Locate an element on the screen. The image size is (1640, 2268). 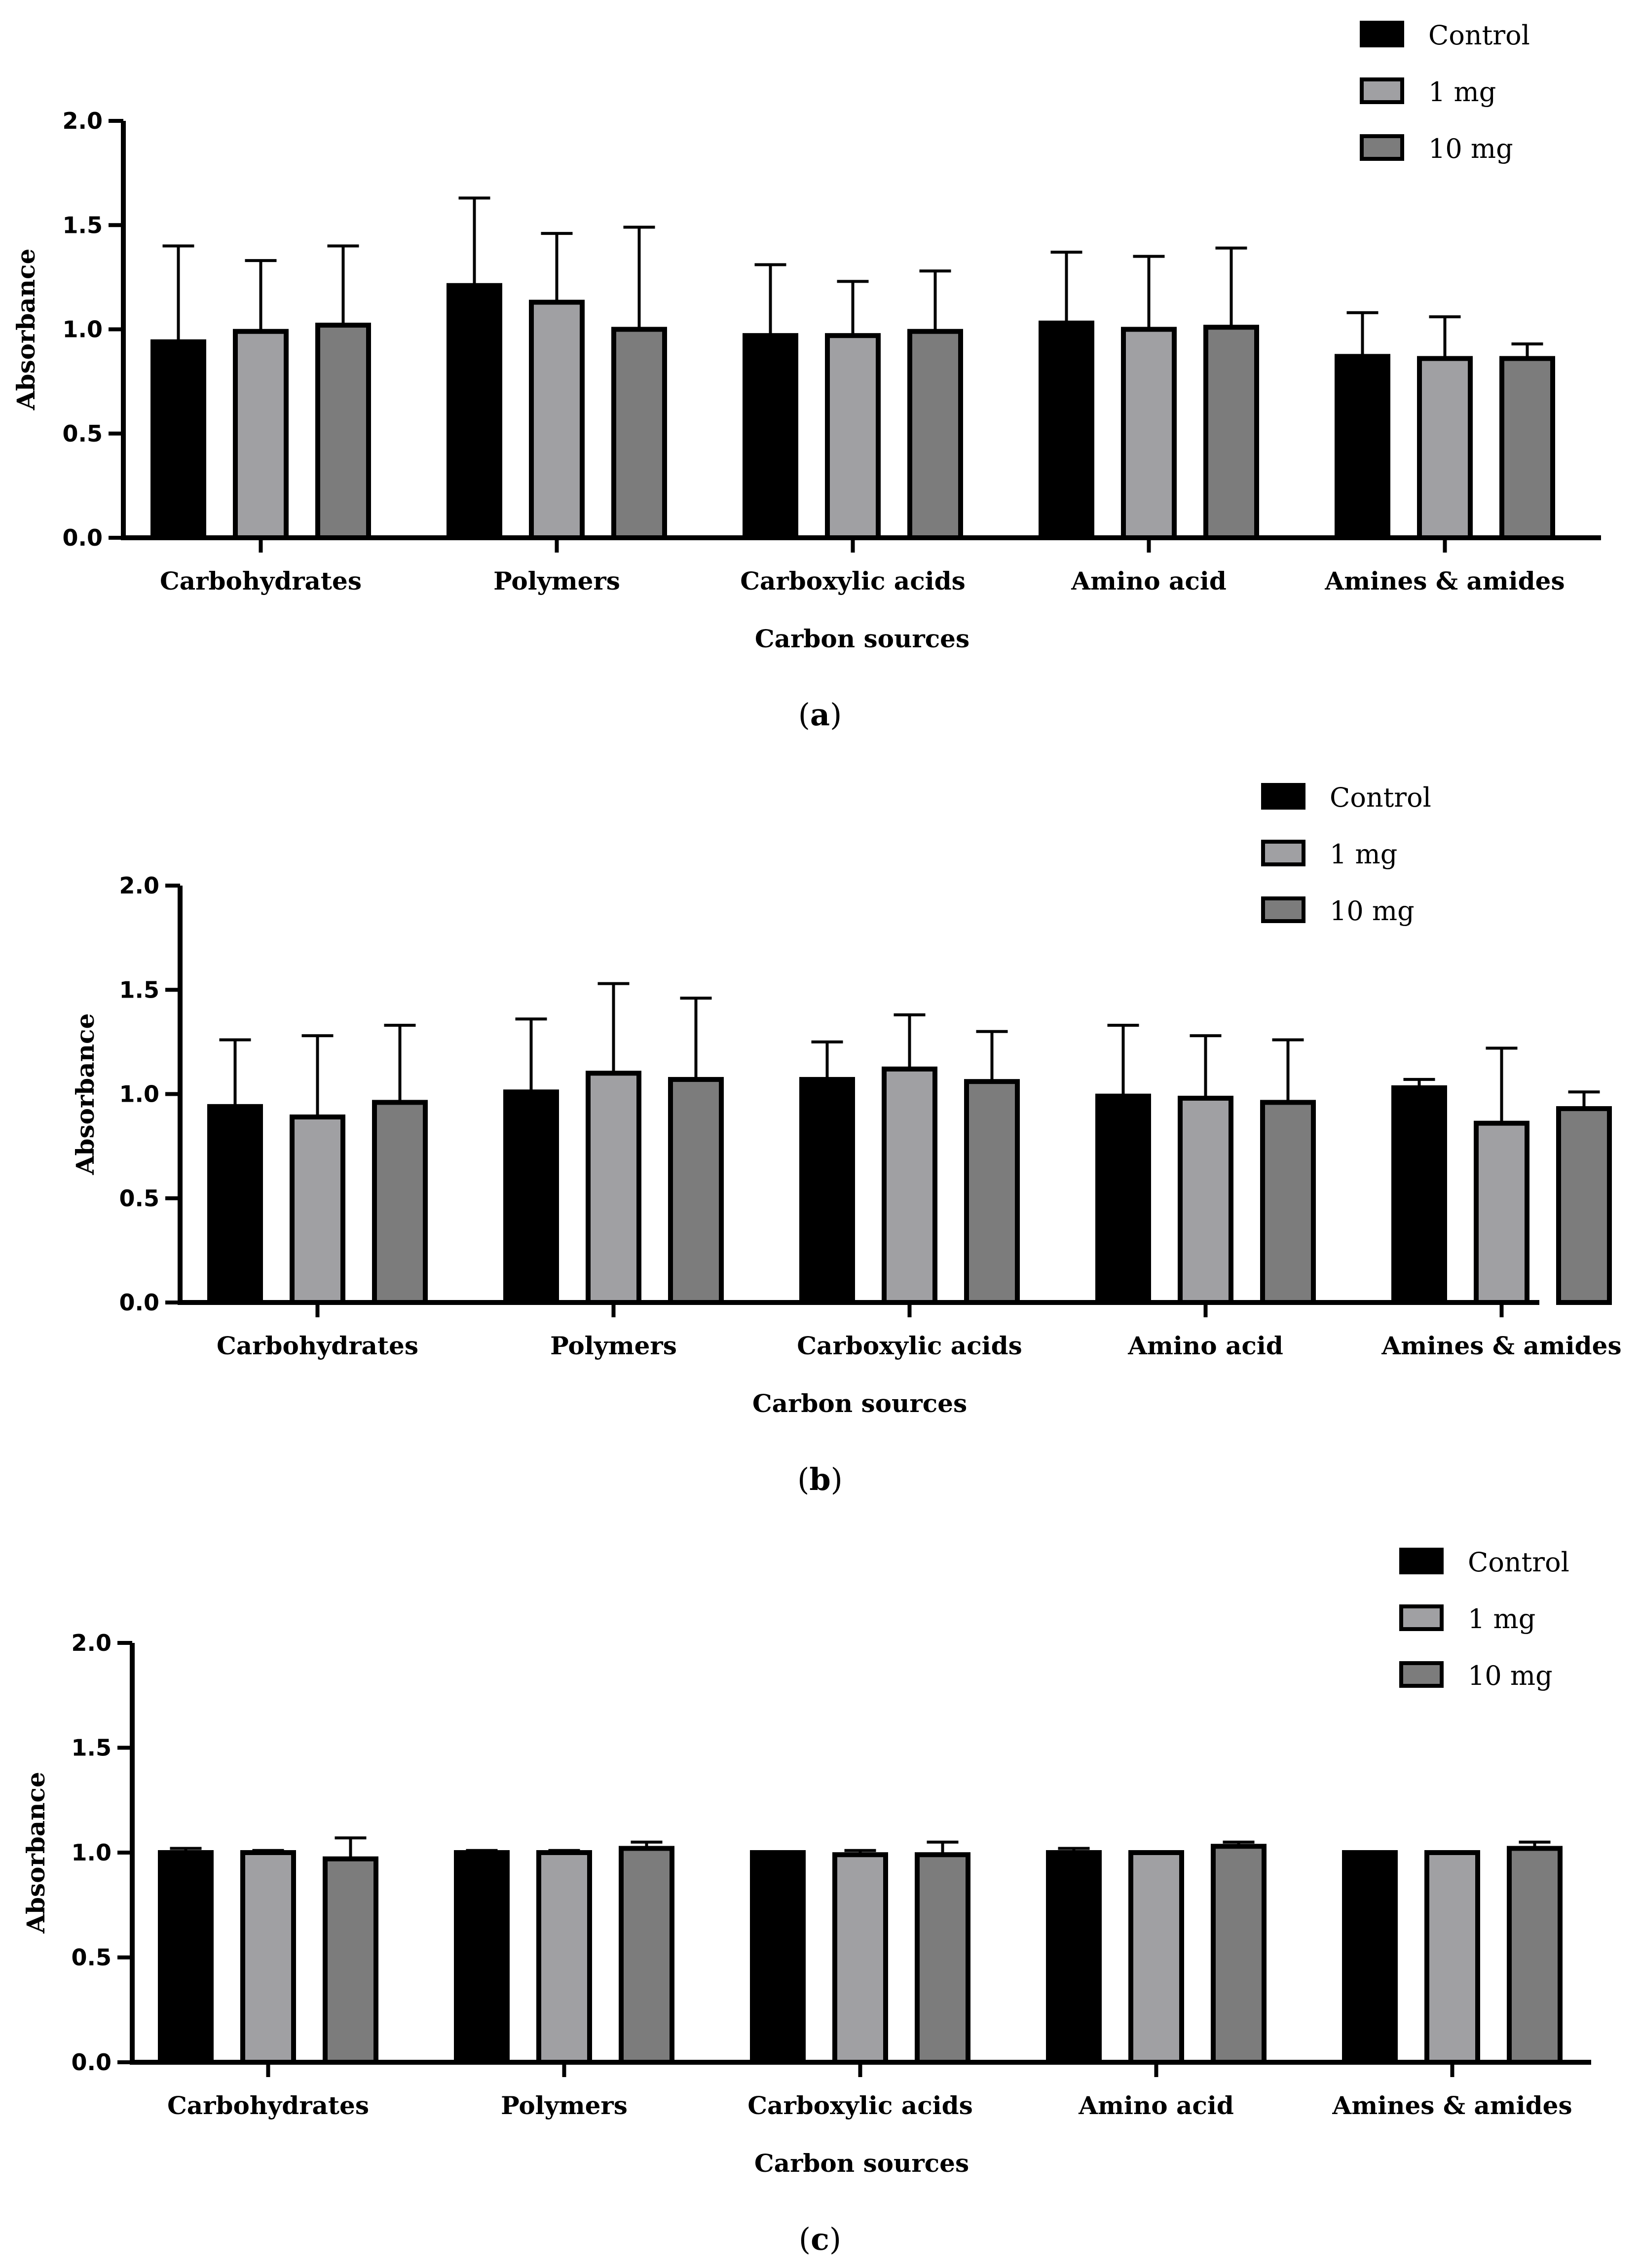
panel-label: (c) is located at coordinates (820, 2239).